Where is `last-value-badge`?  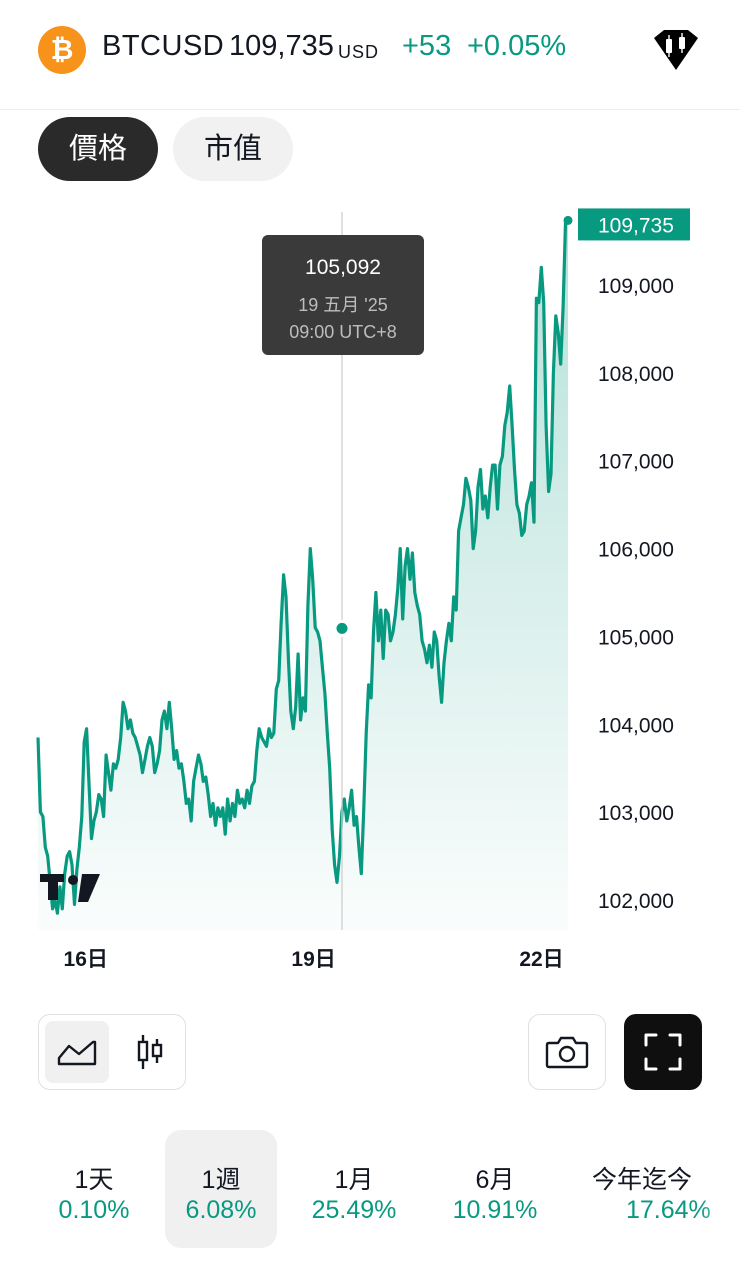
last-value-badge is located at coordinates (634, 224).